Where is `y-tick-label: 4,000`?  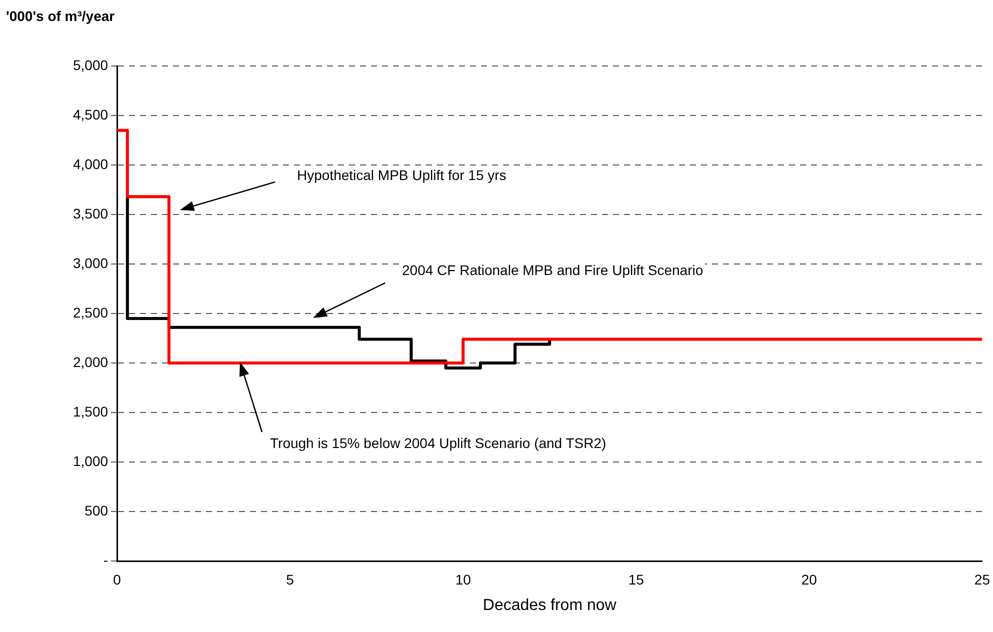 y-tick-label: 4,000 is located at coordinates (90, 164).